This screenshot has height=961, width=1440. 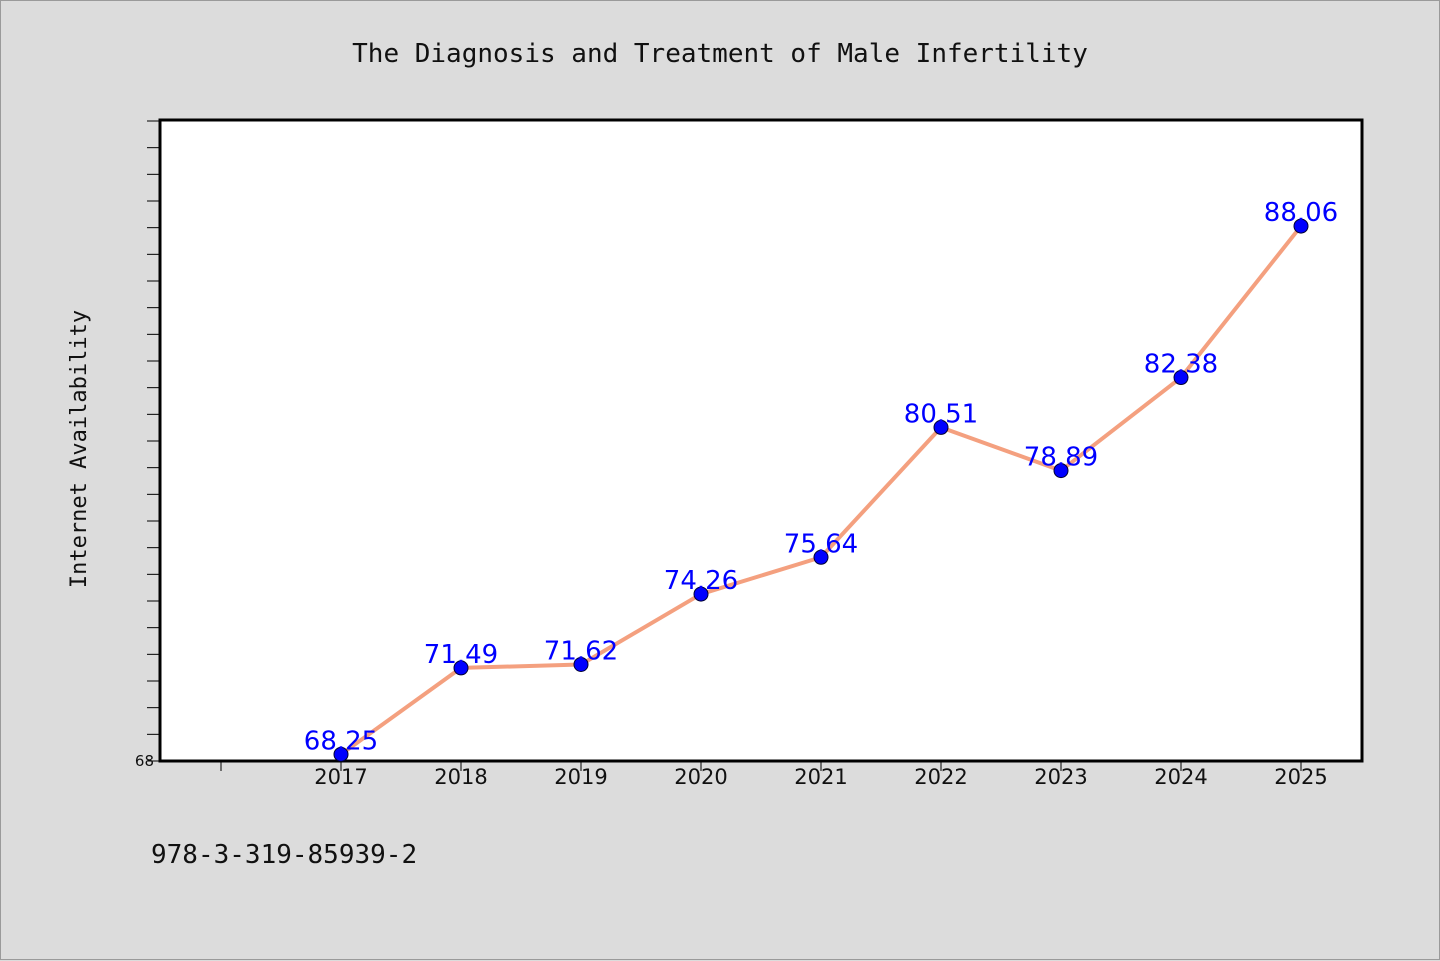 What do you see at coordinates (341, 741) in the screenshot?
I see `data-label: 68.25` at bounding box center [341, 741].